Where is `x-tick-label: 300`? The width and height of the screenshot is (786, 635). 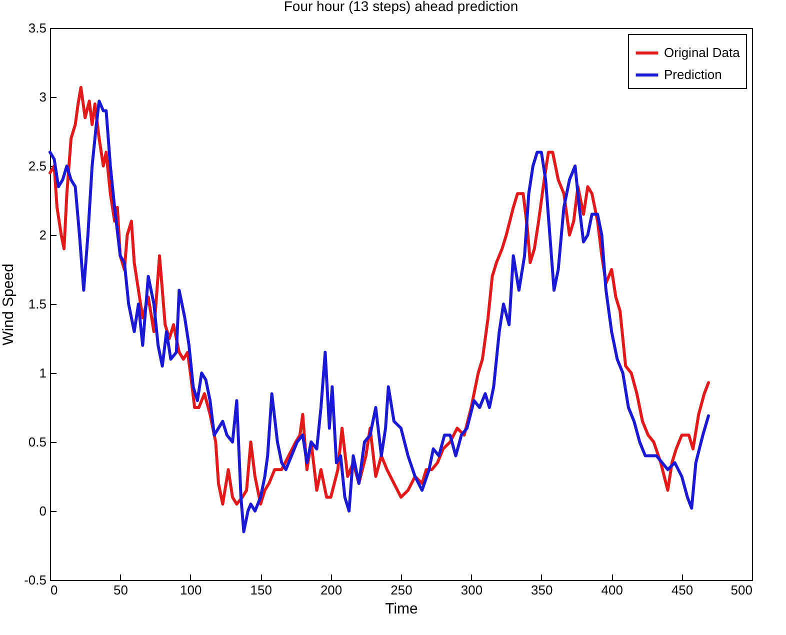
x-tick-label: 300 is located at coordinates (471, 590).